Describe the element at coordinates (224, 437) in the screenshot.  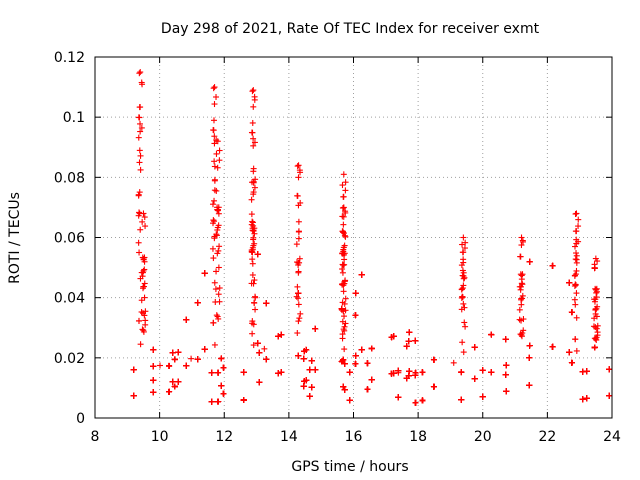
I see `x-tick-label: 12` at that location.